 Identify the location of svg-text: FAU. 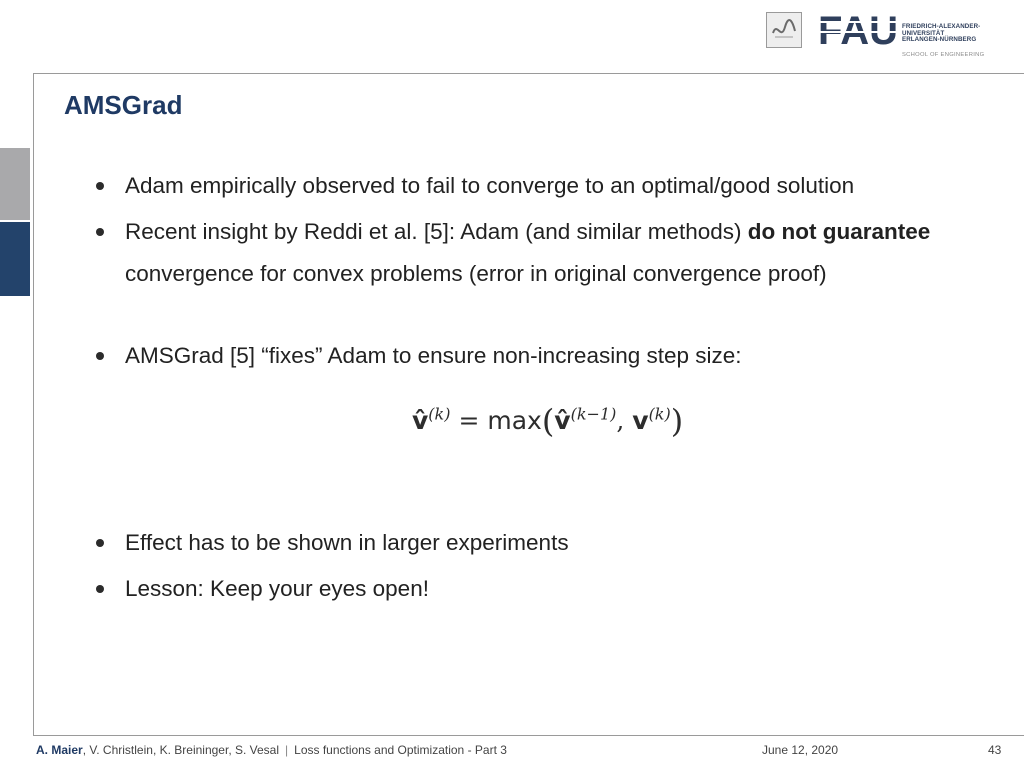
(858, 30).